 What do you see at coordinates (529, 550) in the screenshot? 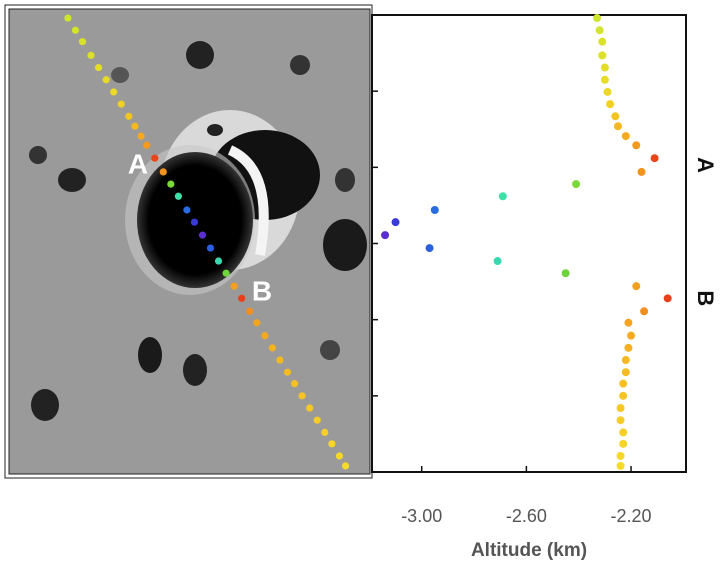
I see `x-axis-label: Altitude (km)` at bounding box center [529, 550].